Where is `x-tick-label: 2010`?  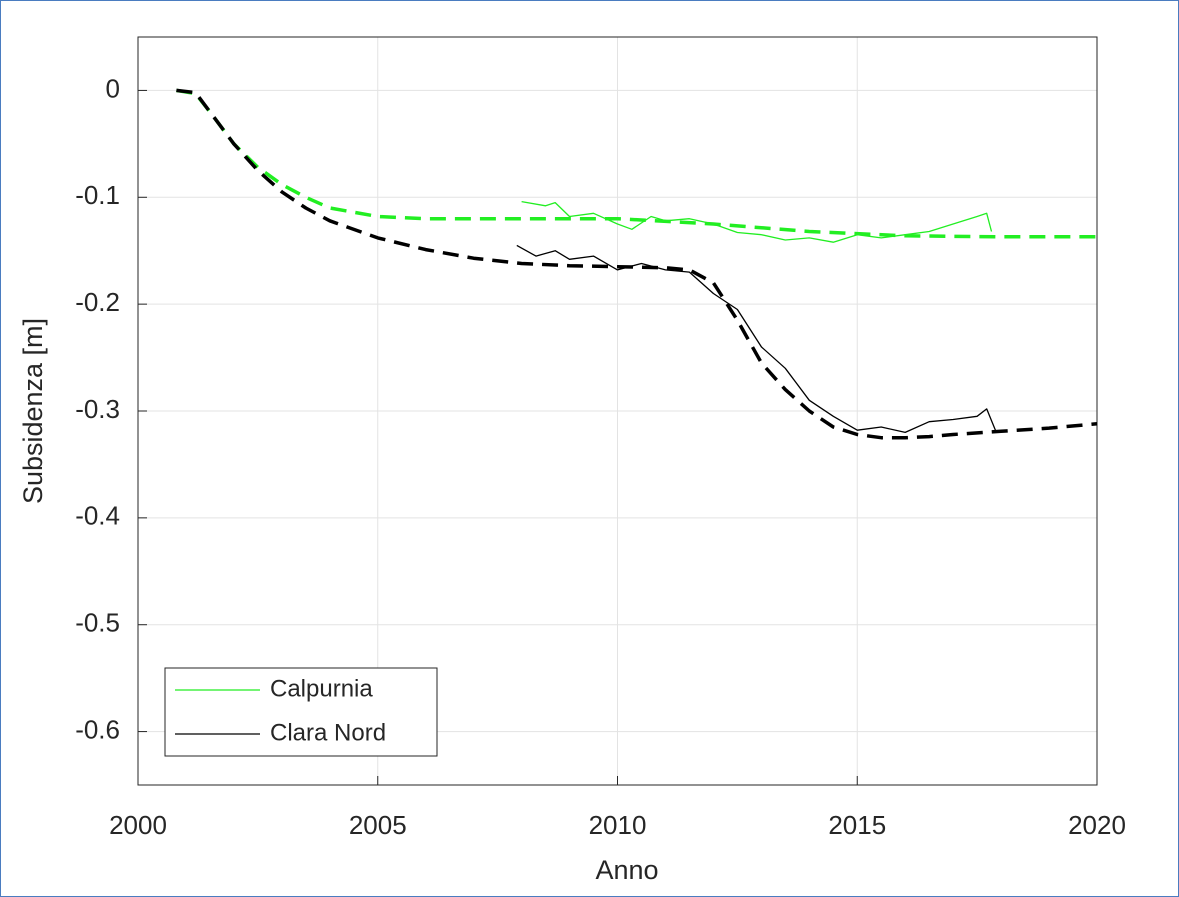
x-tick-label: 2010 is located at coordinates (618, 825).